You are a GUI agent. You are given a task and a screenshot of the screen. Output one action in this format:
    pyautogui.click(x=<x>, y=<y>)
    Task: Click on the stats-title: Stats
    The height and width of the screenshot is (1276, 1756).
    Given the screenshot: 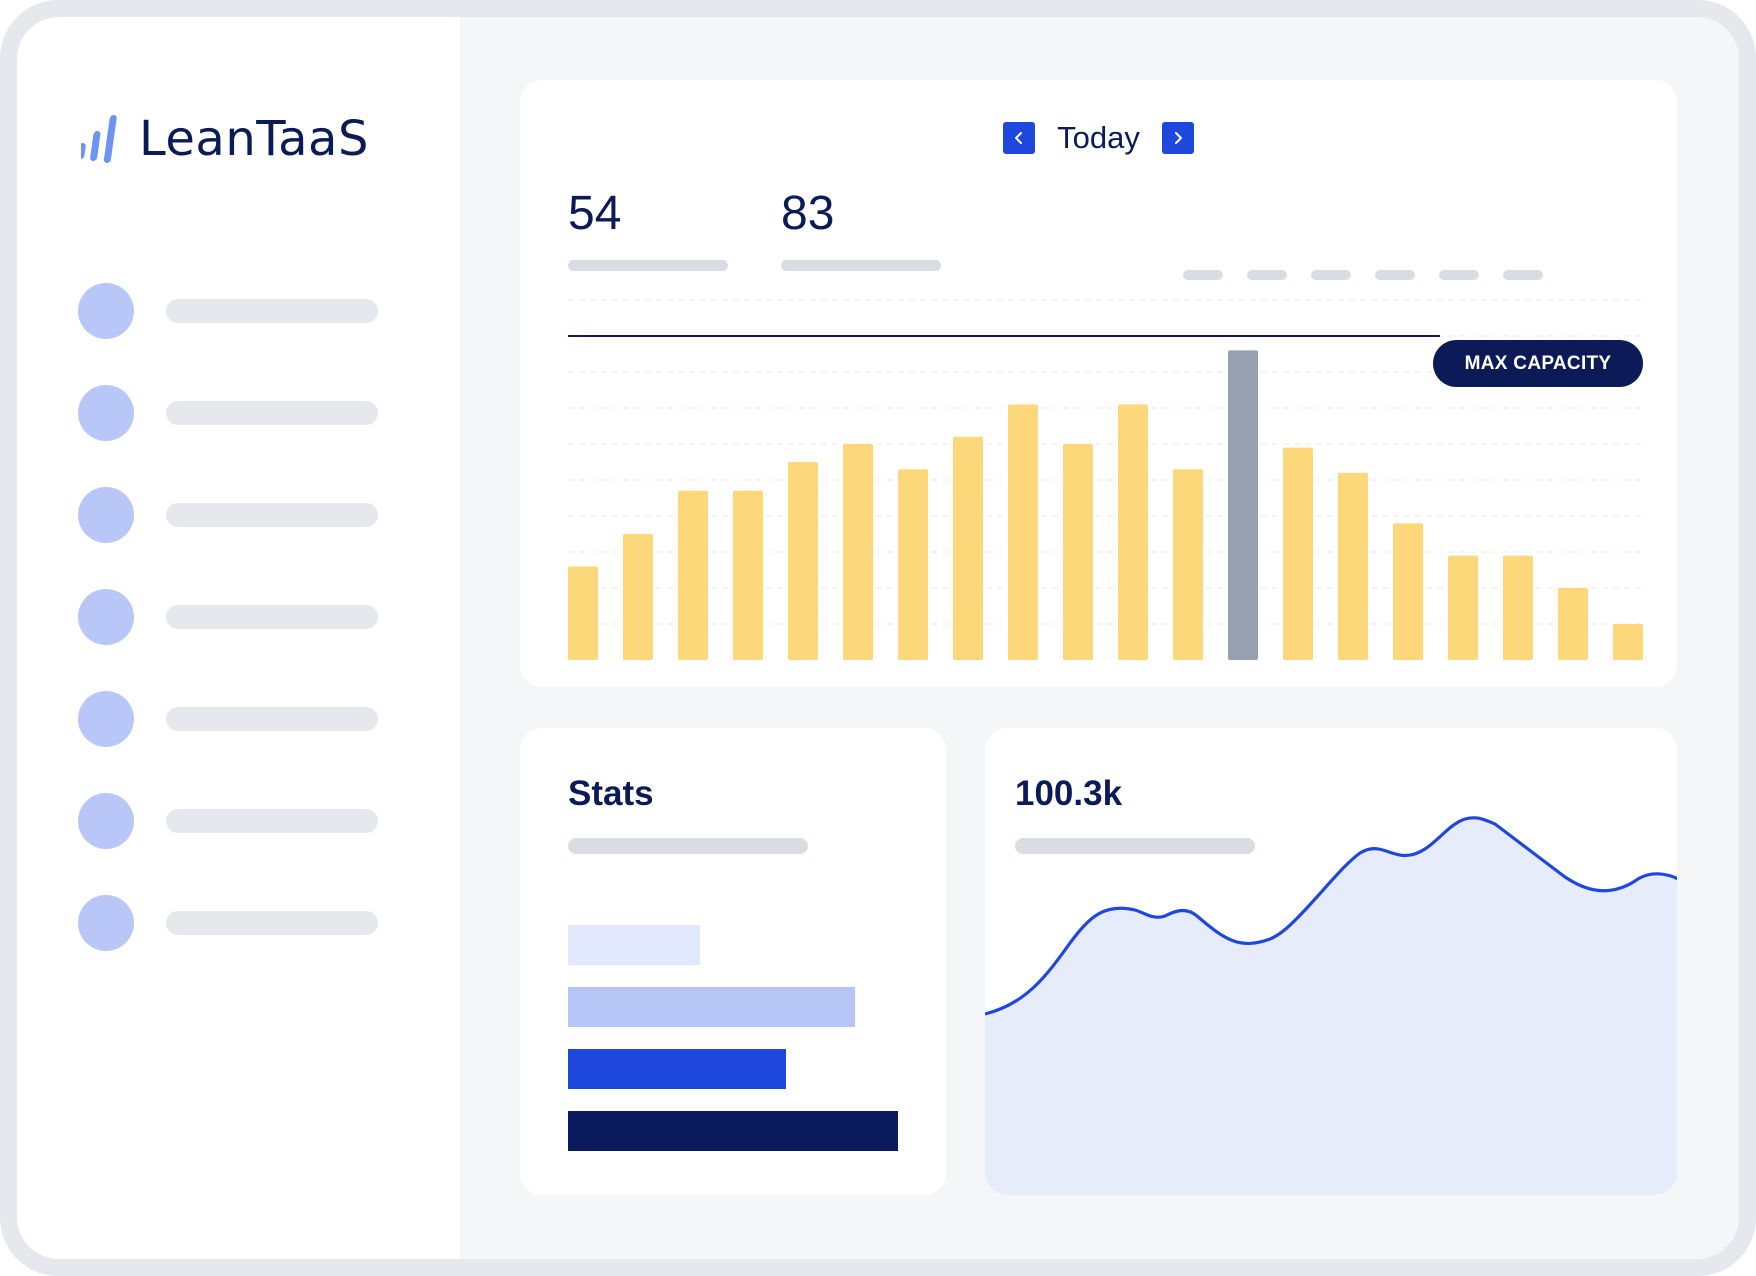 What is the action you would take?
    pyautogui.click(x=611, y=793)
    